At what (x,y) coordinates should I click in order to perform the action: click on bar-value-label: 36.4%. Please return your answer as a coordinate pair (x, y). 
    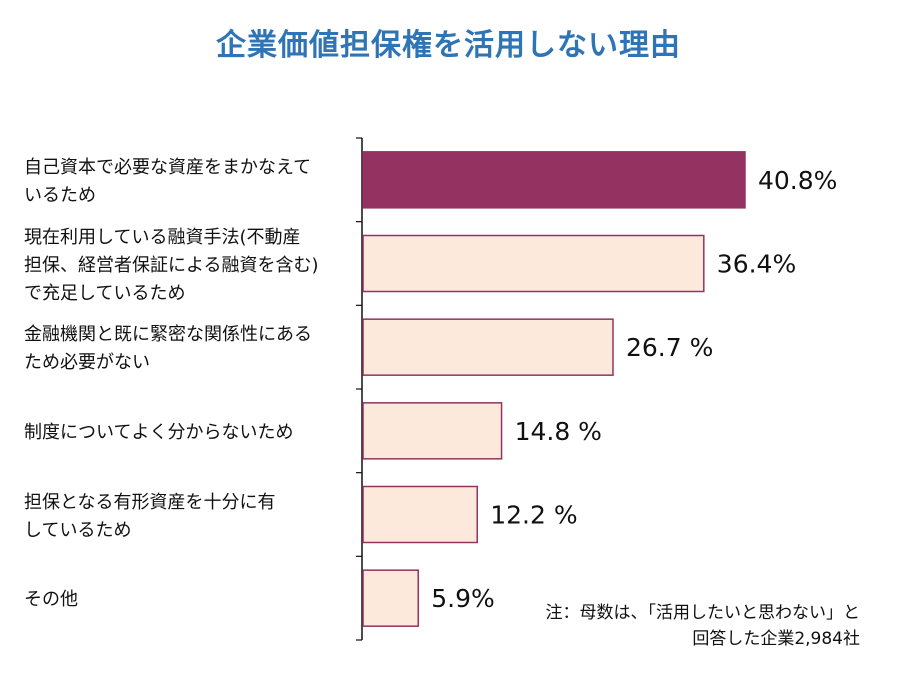
    Looking at the image, I should click on (756, 264).